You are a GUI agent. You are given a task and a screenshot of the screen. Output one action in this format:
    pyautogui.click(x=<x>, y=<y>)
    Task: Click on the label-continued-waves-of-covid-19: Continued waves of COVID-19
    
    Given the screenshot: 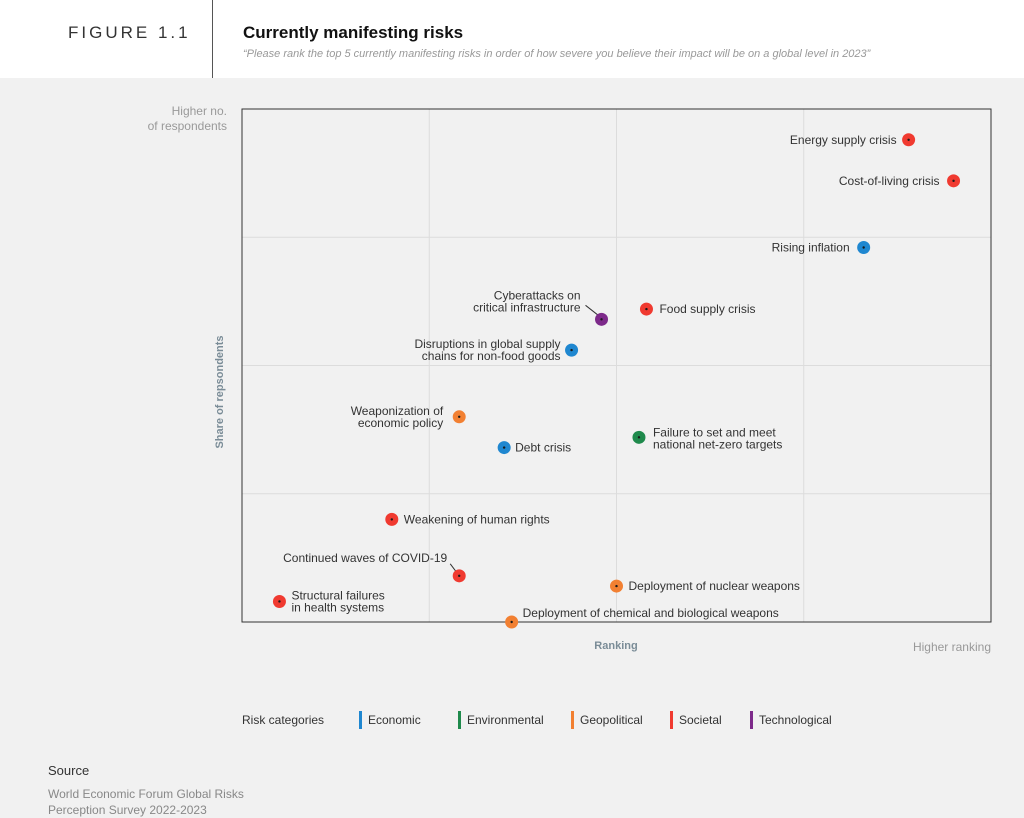 What is the action you would take?
    pyautogui.click(x=365, y=558)
    